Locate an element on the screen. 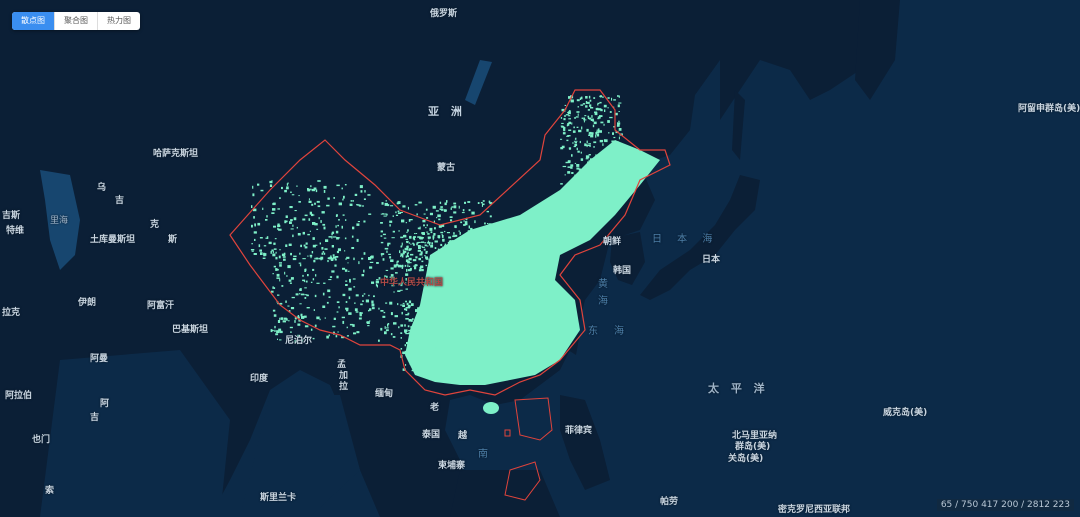 The width and height of the screenshot is (1080, 517). heatmap-button: 热力图 is located at coordinates (119, 20).